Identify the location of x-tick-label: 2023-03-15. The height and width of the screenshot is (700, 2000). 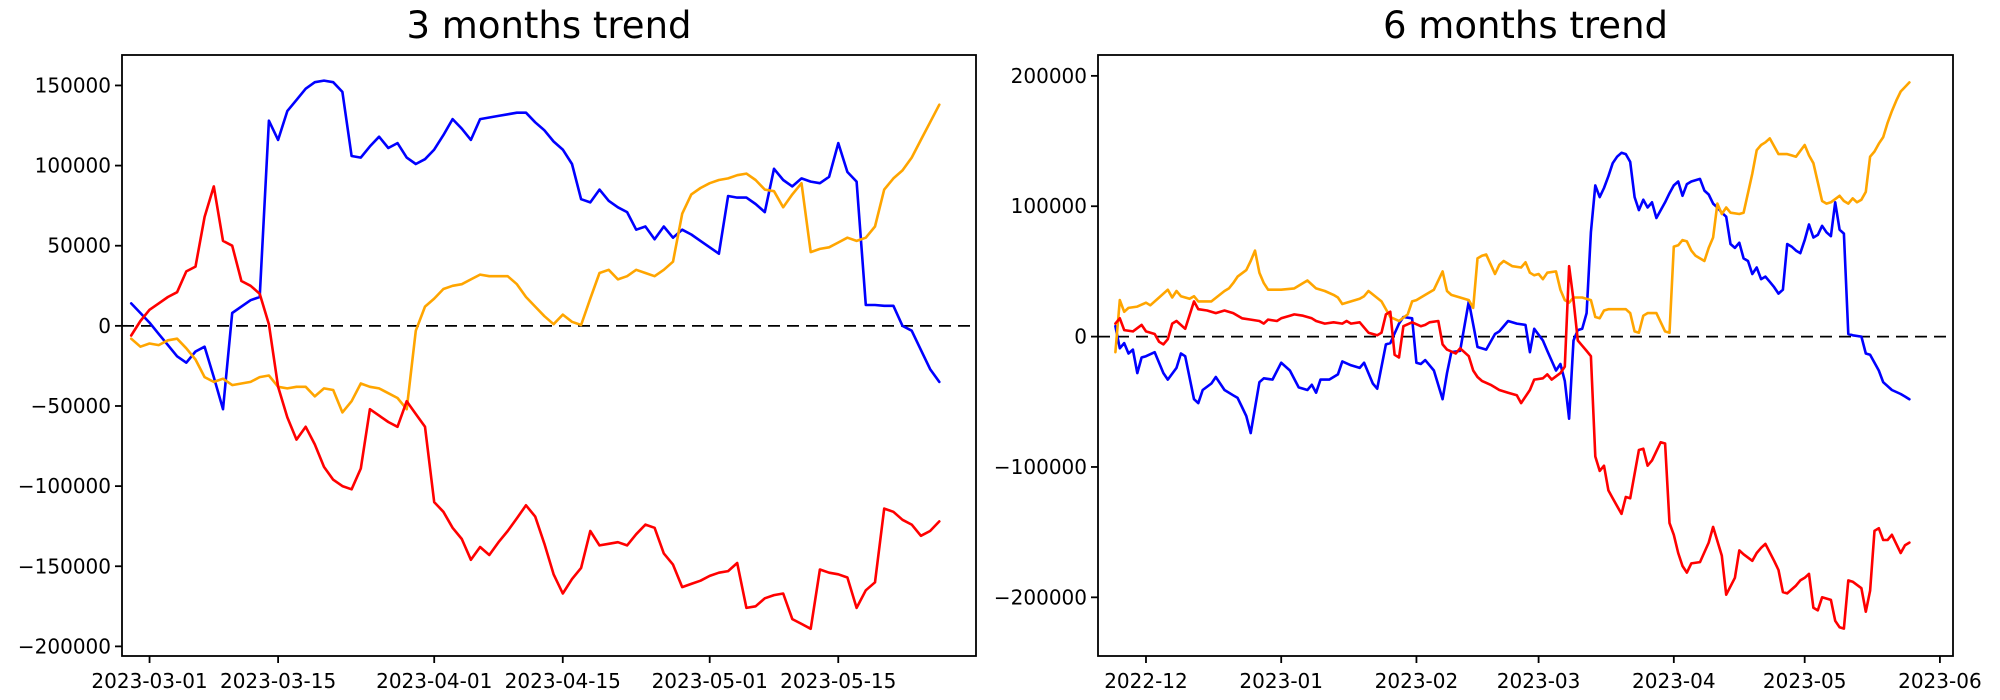
(278, 681).